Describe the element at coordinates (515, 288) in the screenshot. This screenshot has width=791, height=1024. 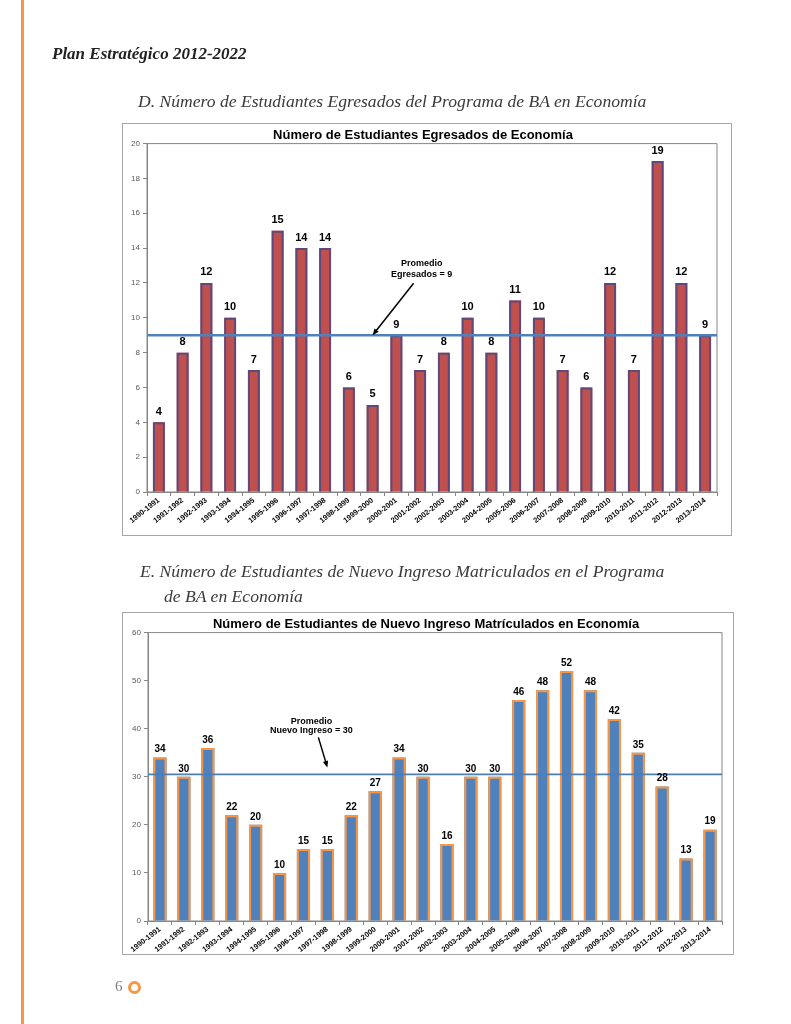
I see `data-label: 11` at that location.